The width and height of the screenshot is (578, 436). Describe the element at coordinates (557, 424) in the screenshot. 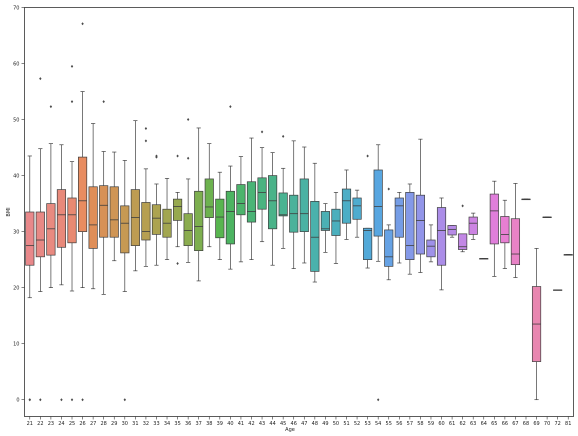

I see `x-tick-label: 72` at that location.